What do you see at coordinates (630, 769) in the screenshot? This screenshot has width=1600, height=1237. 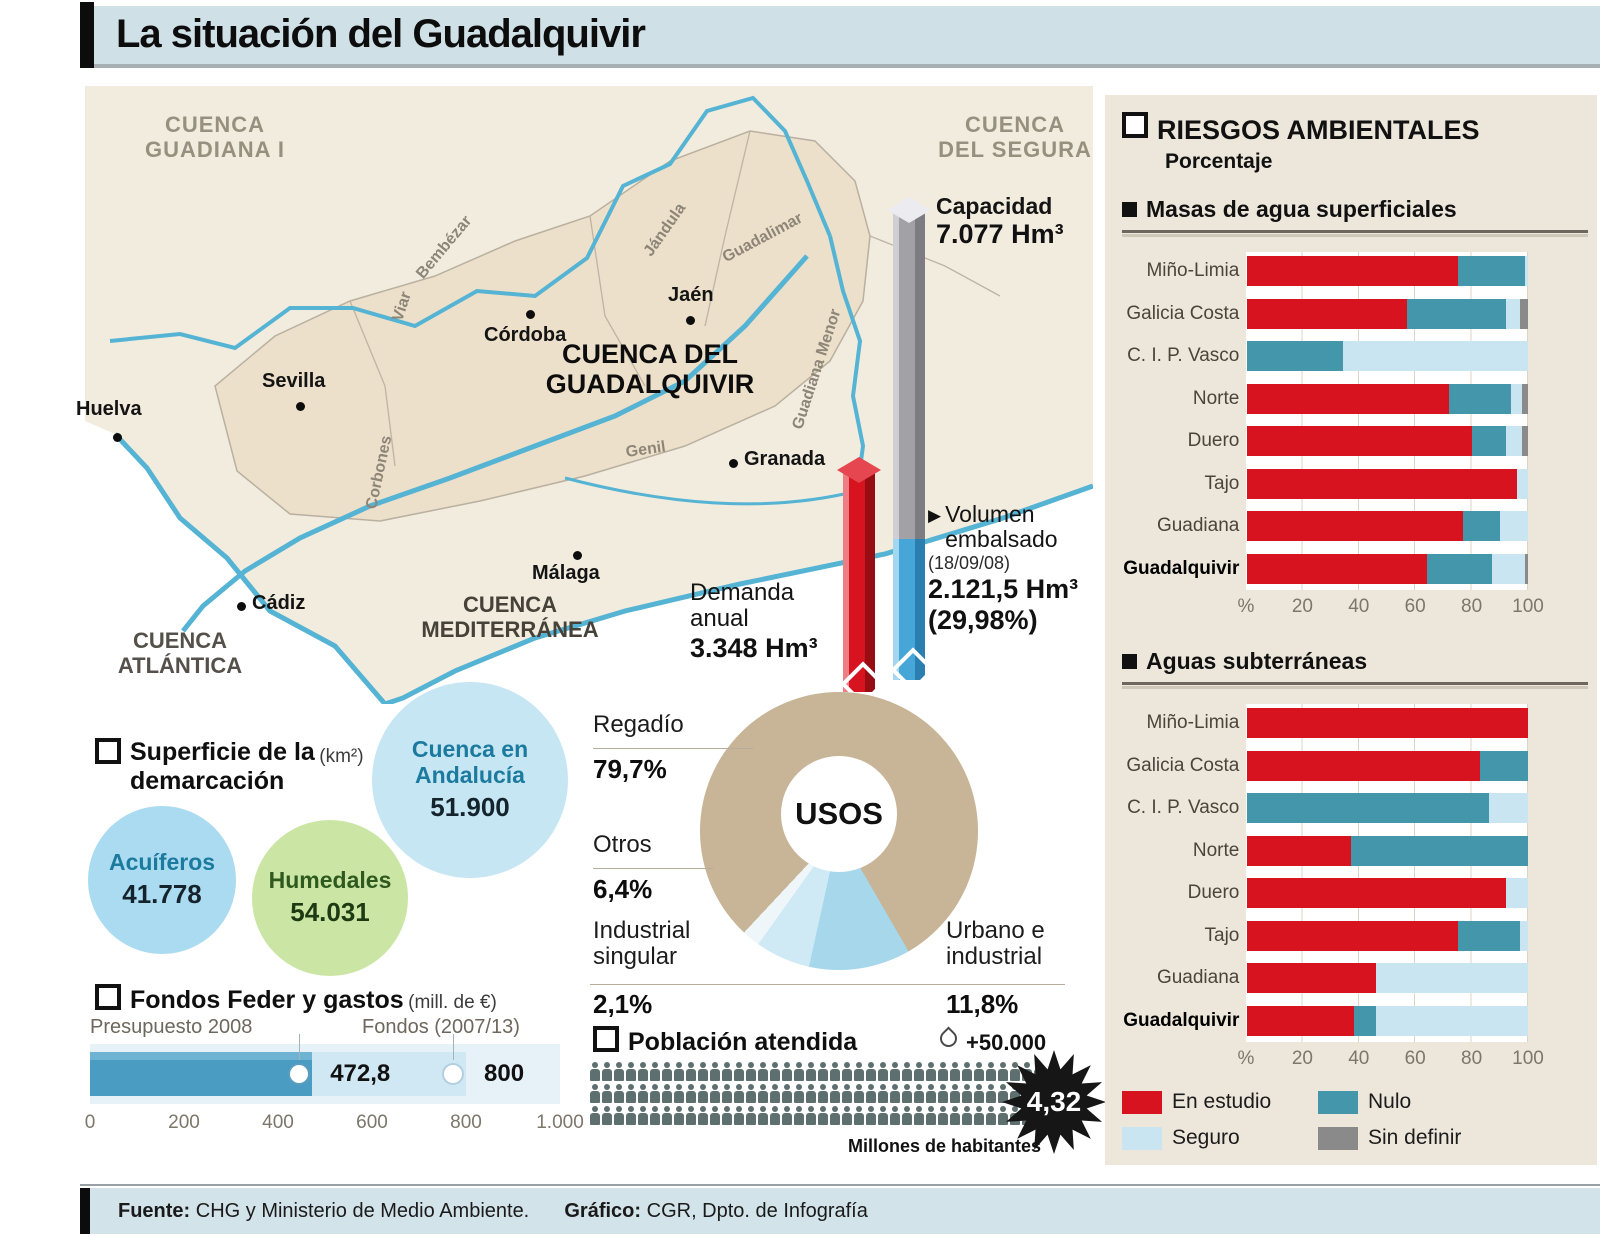 I see `uso-regadio-pct: 79,7%` at bounding box center [630, 769].